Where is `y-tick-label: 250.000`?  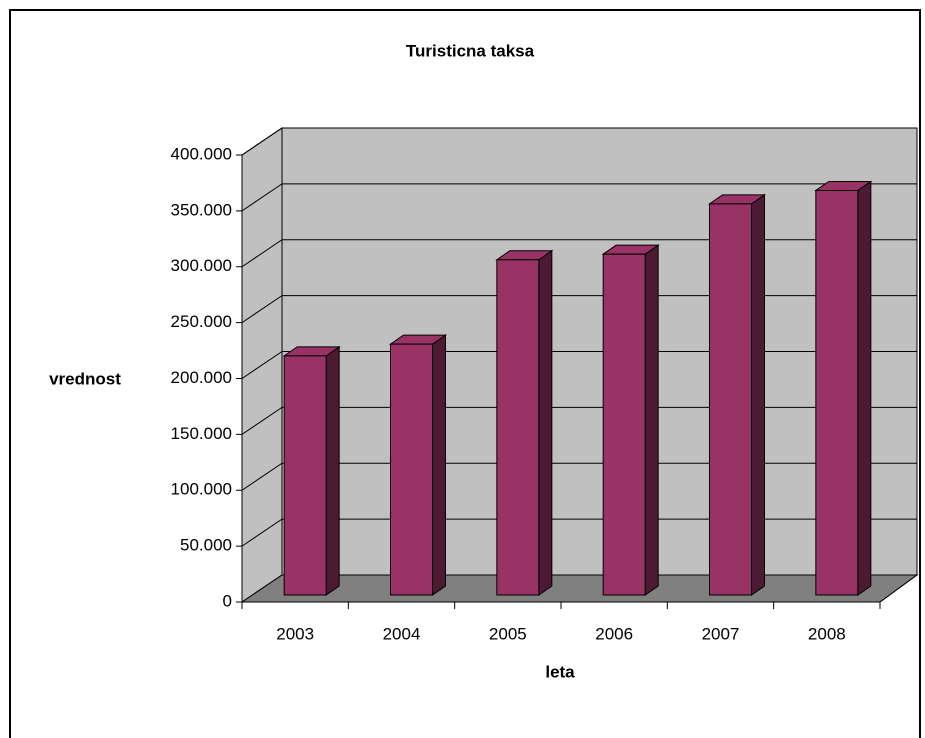 y-tick-label: 250.000 is located at coordinates (201, 321).